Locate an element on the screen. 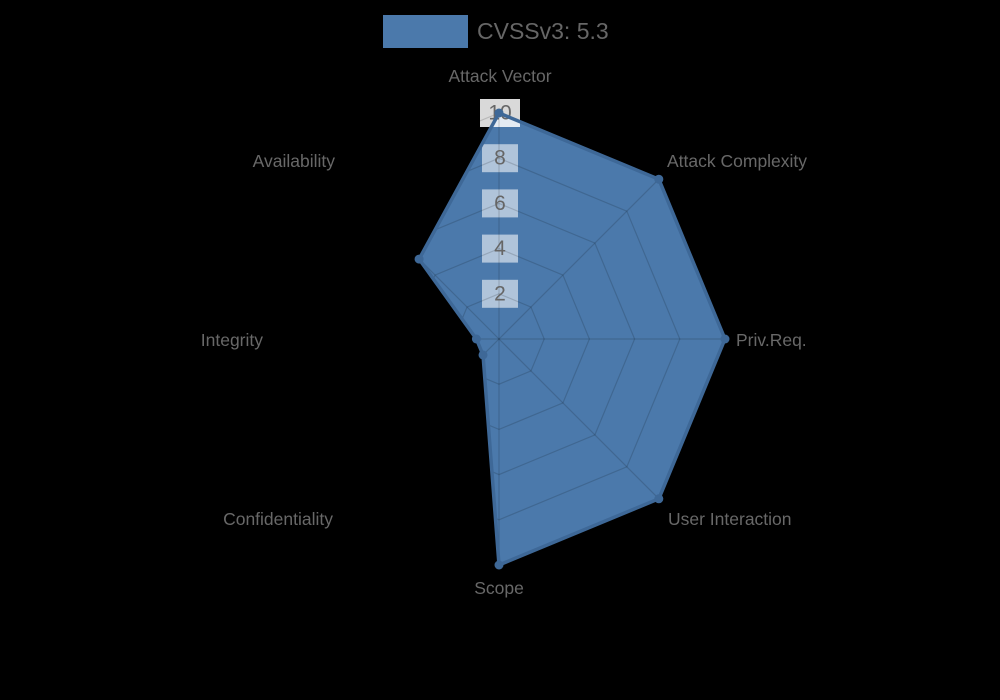  tick-label-2: 2 is located at coordinates (500, 293).